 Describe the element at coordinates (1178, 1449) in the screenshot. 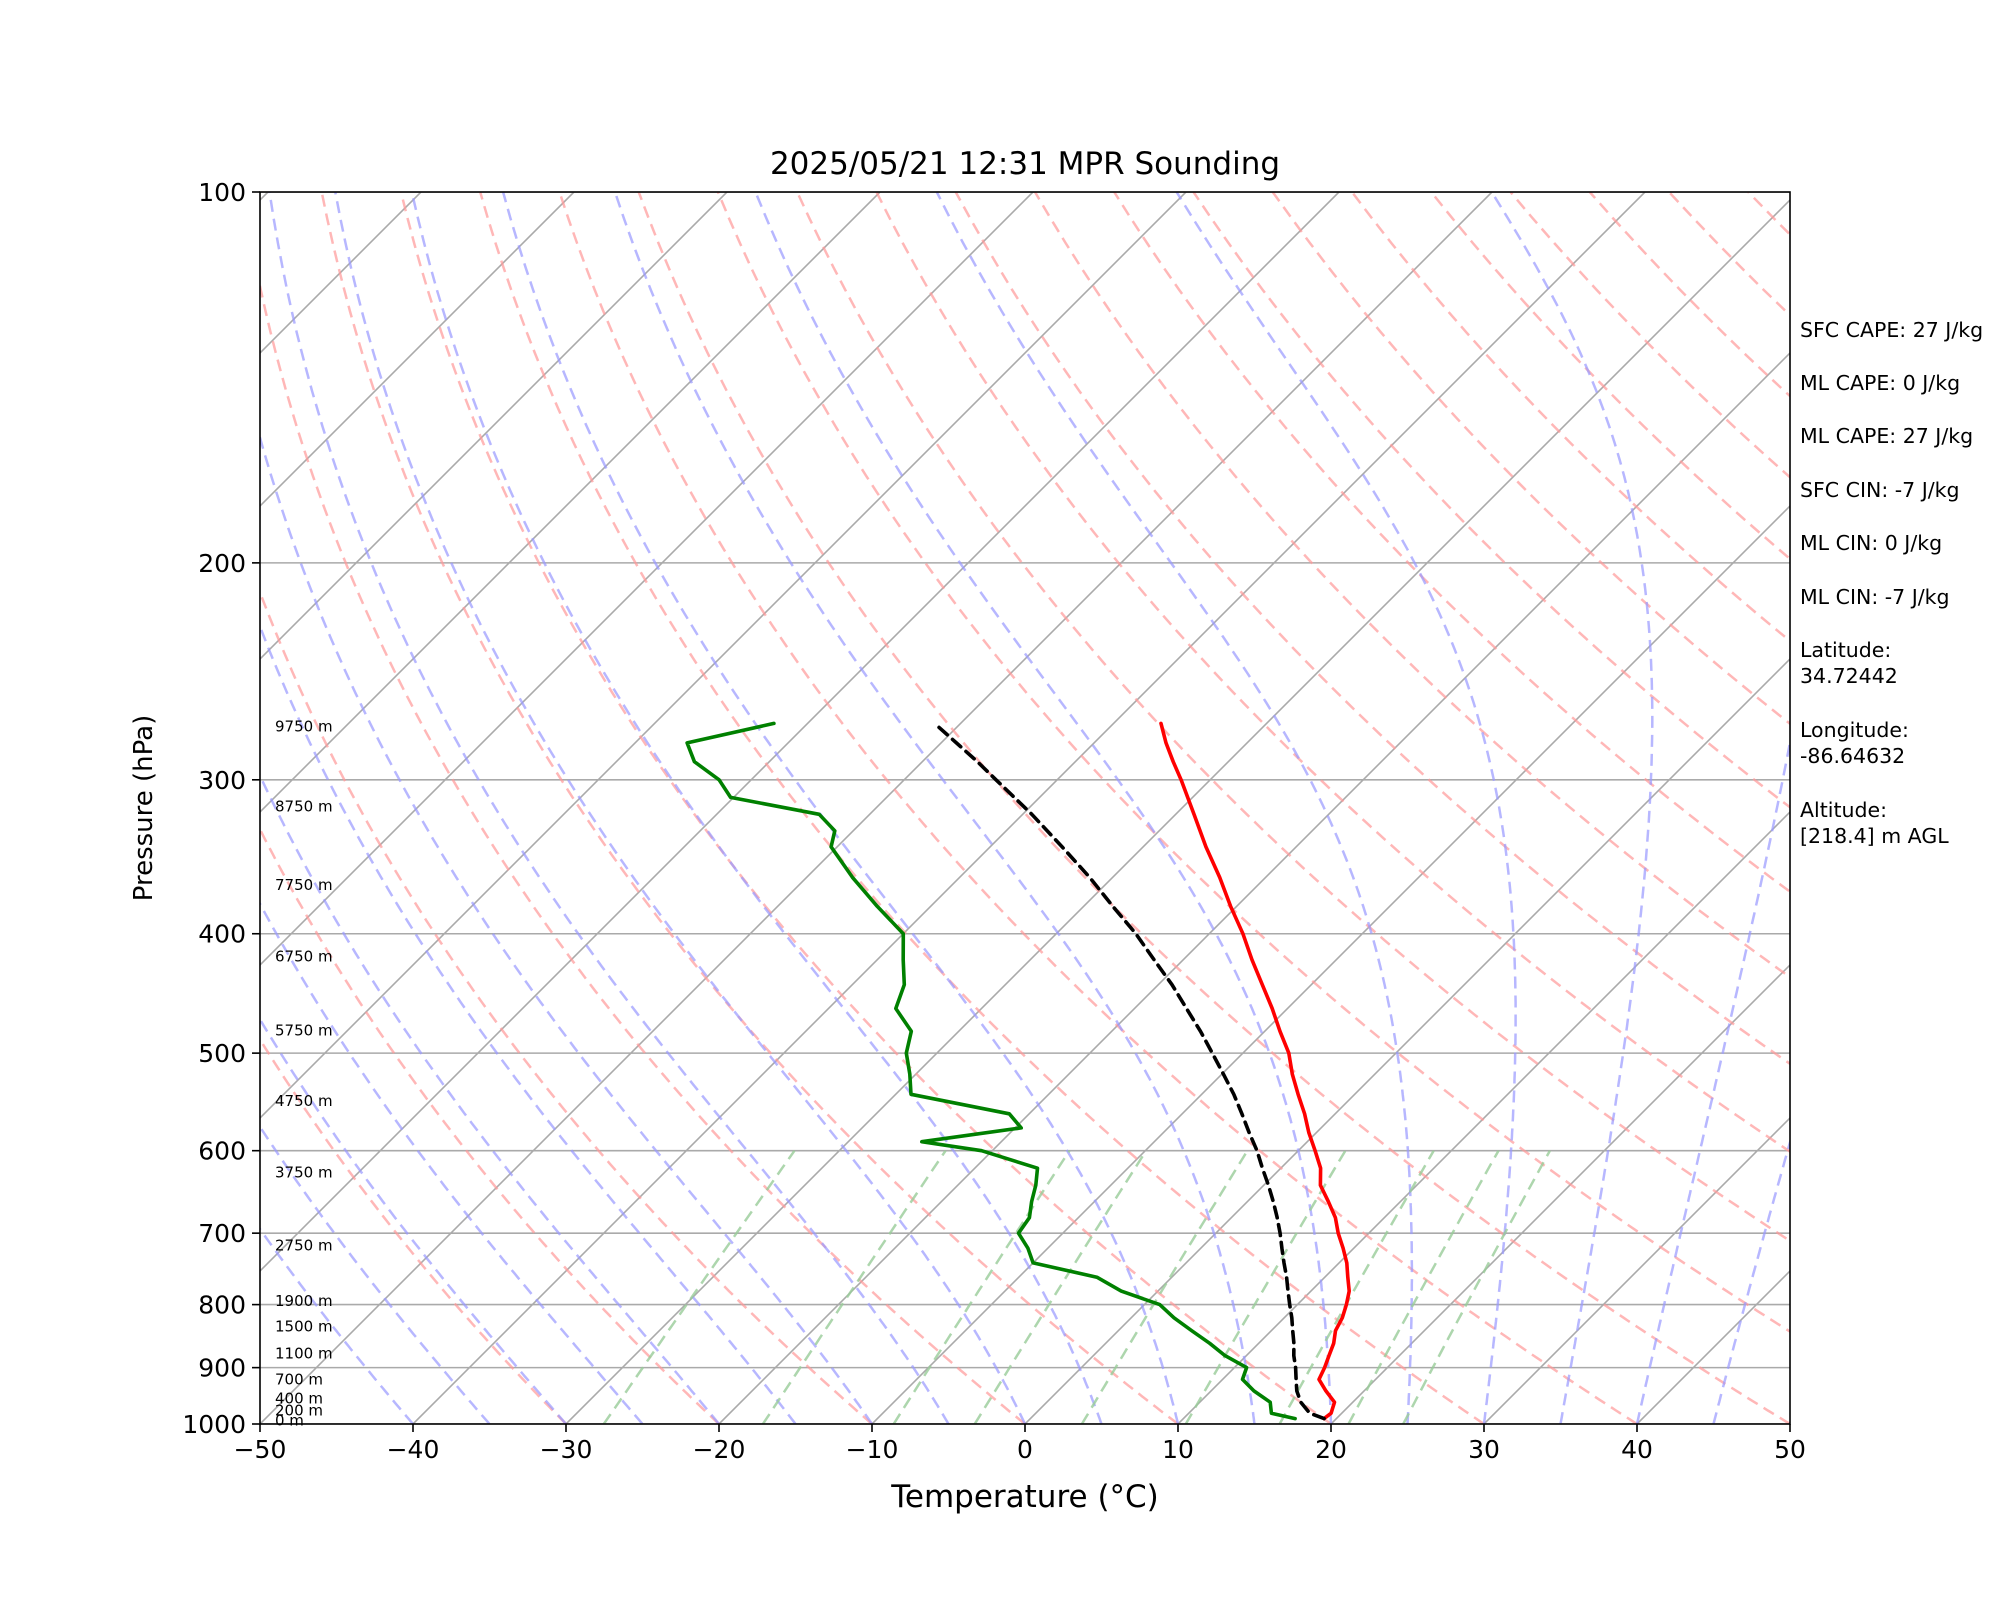

I see `x-tick-label: 10` at that location.